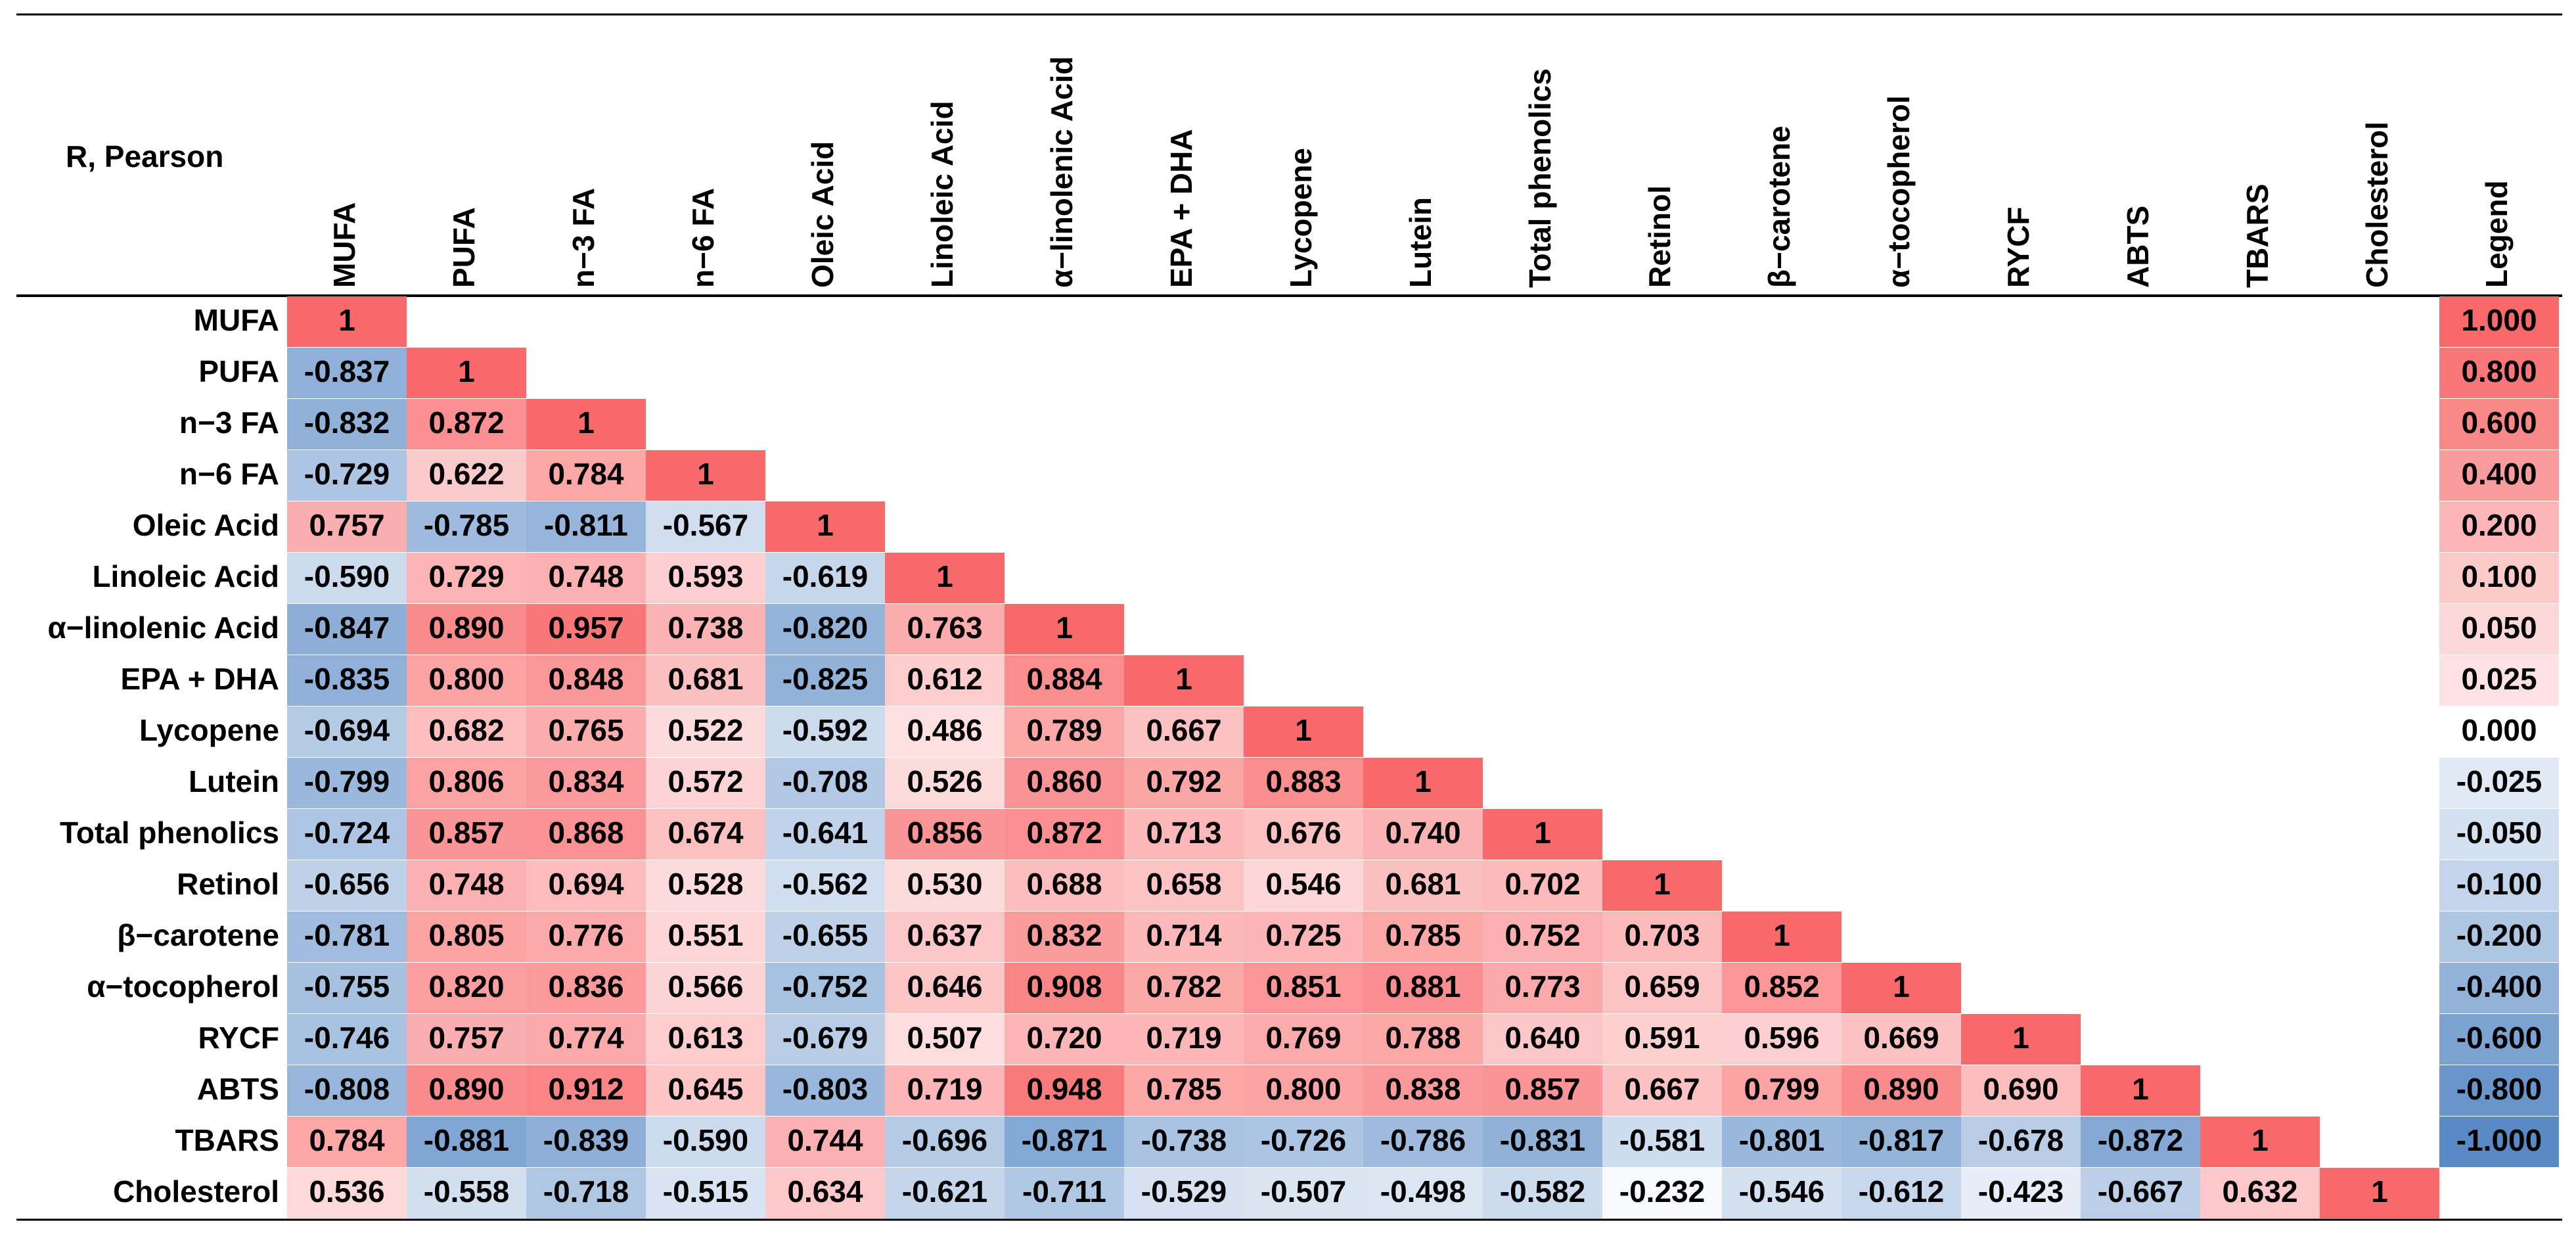  Describe the element at coordinates (2259, 1191) in the screenshot. I see `cell-value: 0.632` at that location.